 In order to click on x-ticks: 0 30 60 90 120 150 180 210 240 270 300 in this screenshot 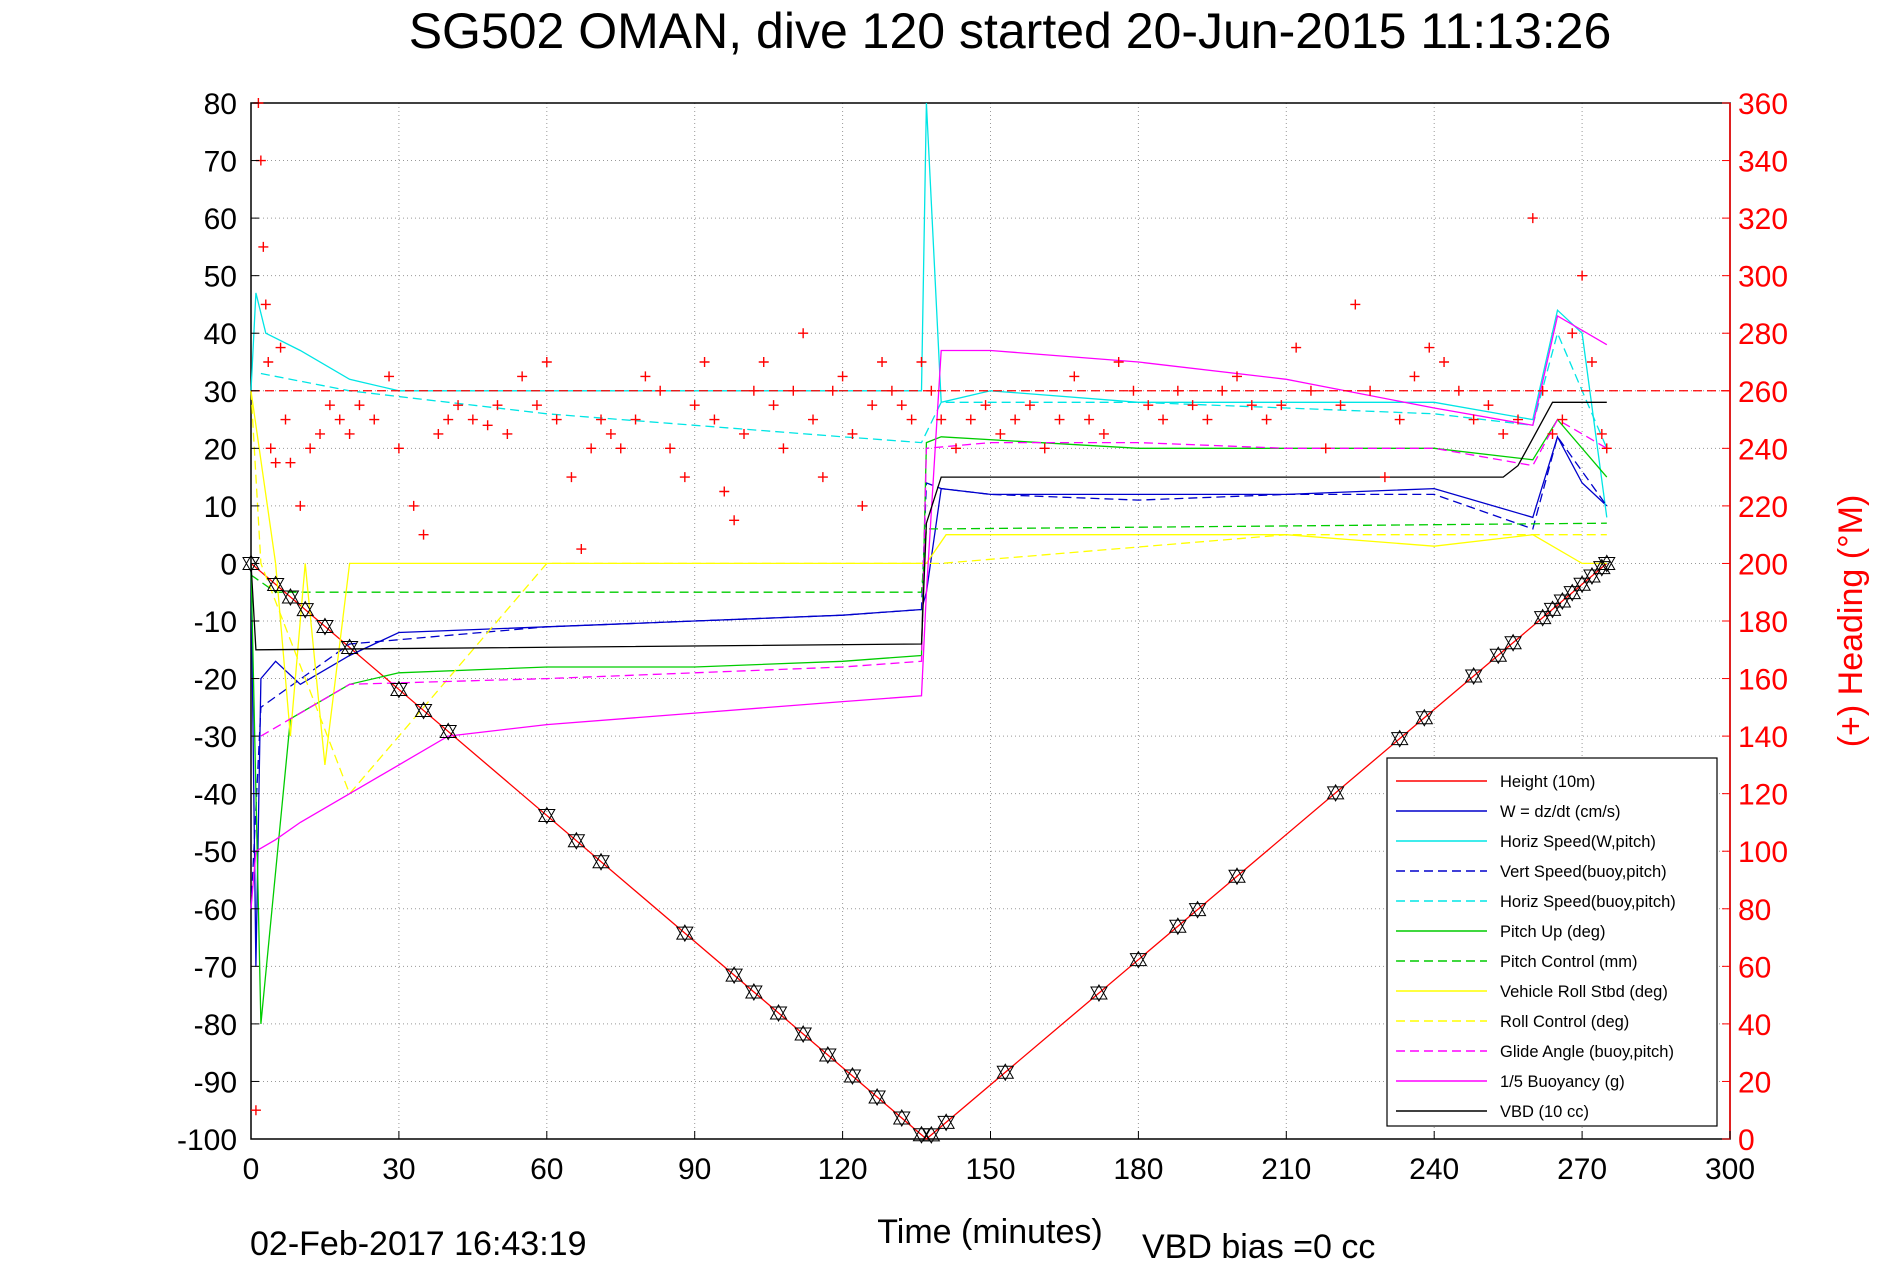, I will do `click(999, 1158)`.